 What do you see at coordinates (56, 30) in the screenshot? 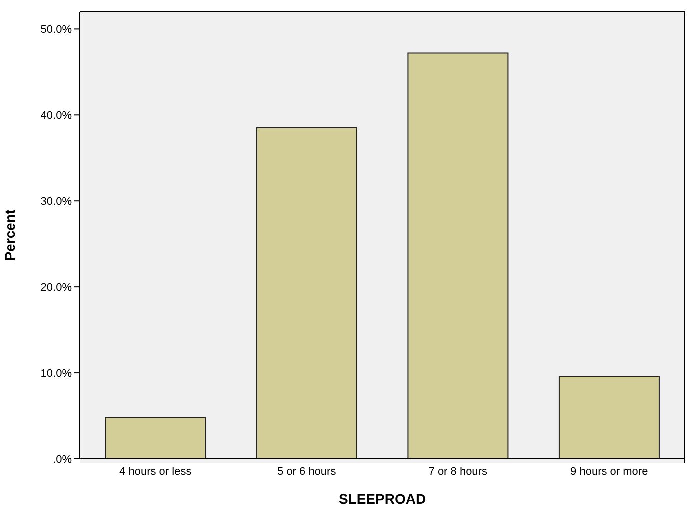
I see `y-tick-label: 50.0%` at bounding box center [56, 30].